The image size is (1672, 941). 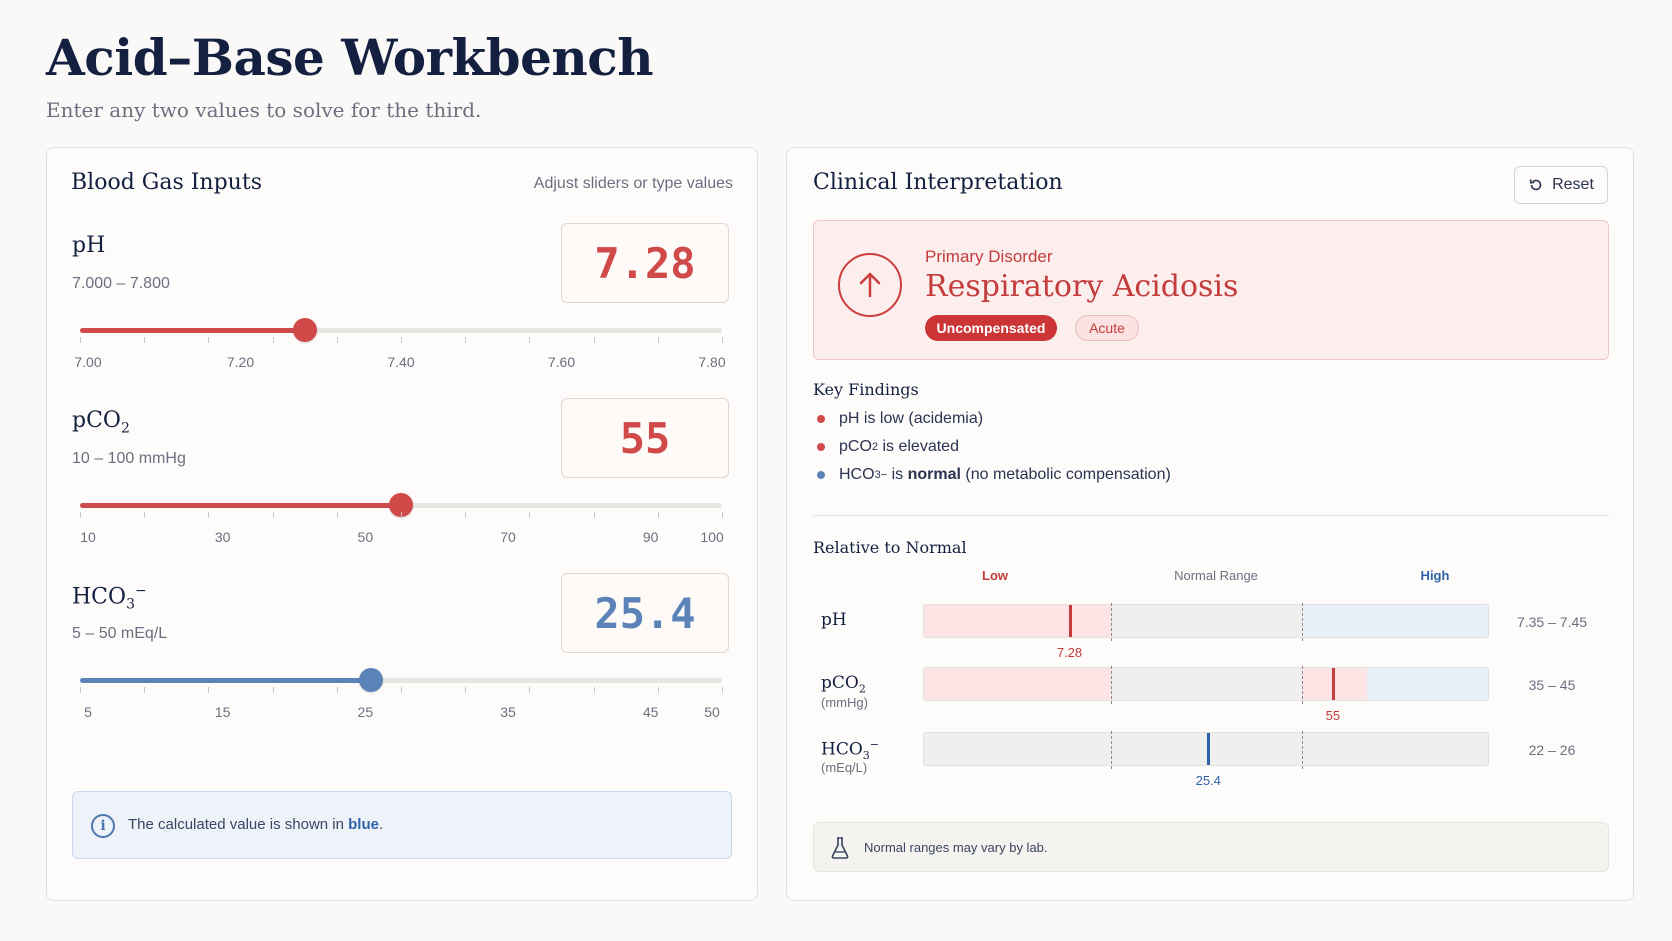 What do you see at coordinates (989, 256) in the screenshot?
I see `primary-disorder-label: Primary Disorder` at bounding box center [989, 256].